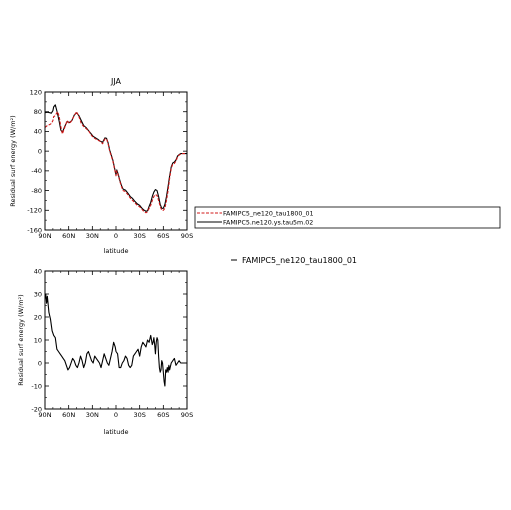 This screenshot has width=511, height=510. Describe the element at coordinates (38, 112) in the screenshot. I see `y-tick-label: 80` at that location.